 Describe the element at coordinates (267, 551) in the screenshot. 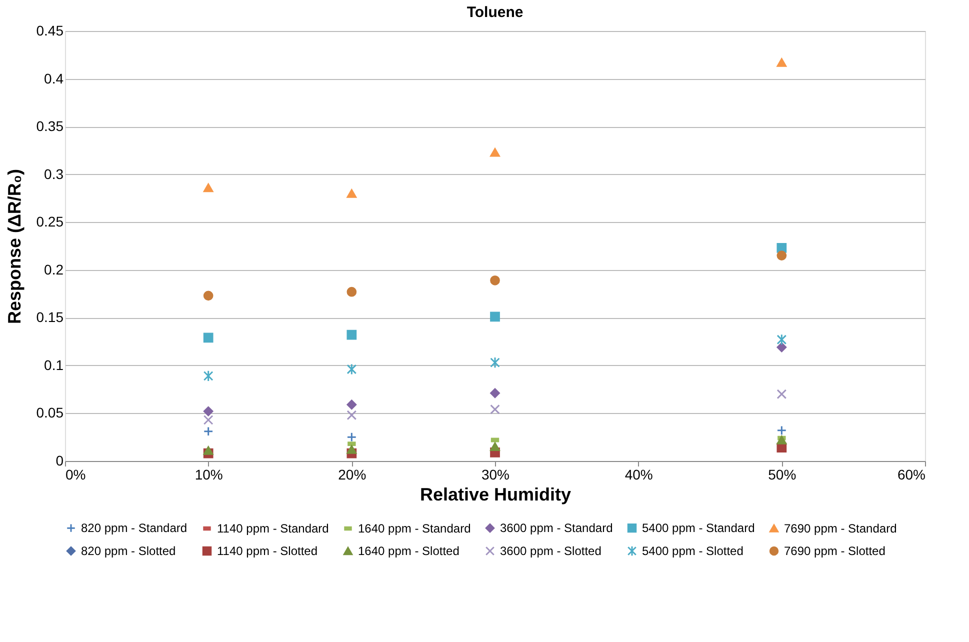

I see `legend-label: 1140 ppm - Slotted` at that location.